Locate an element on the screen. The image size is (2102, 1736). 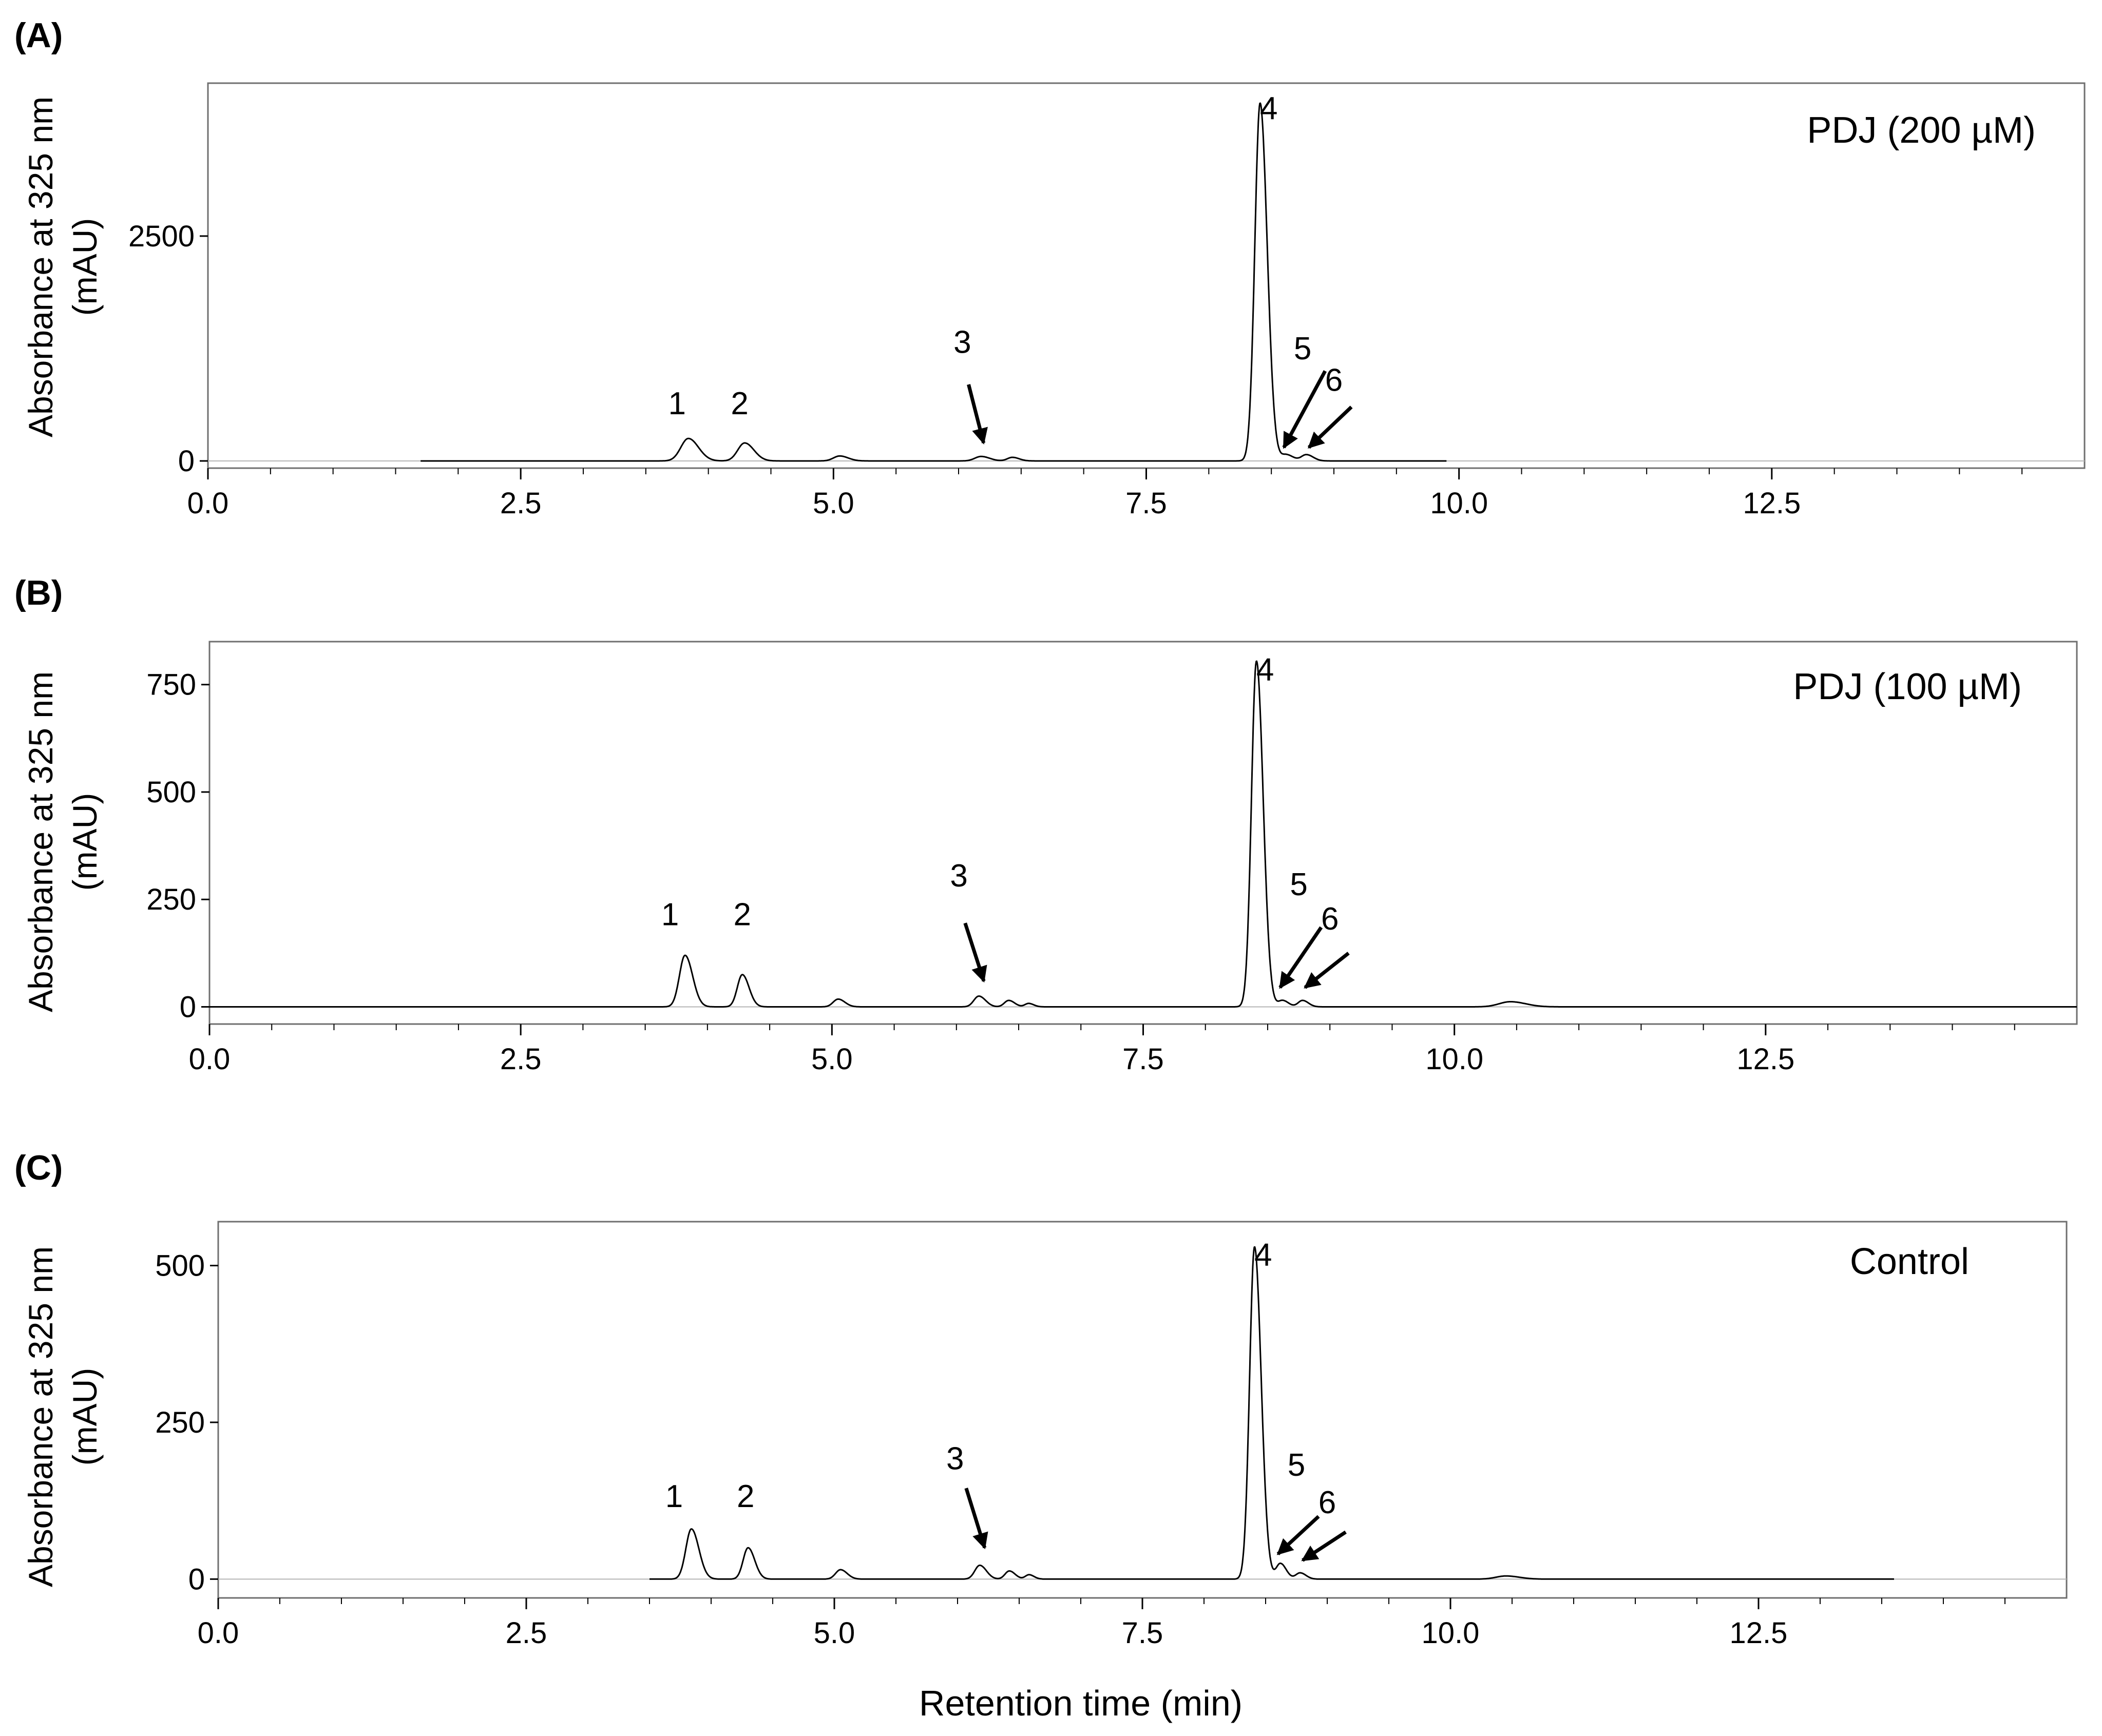
y-tick-label: 2500 is located at coordinates (162, 236).